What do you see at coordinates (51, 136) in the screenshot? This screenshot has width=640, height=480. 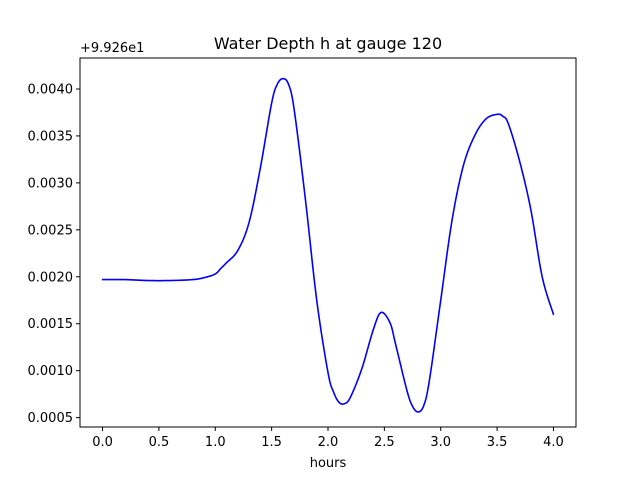 I see `y-tick-label: 0.0035` at bounding box center [51, 136].